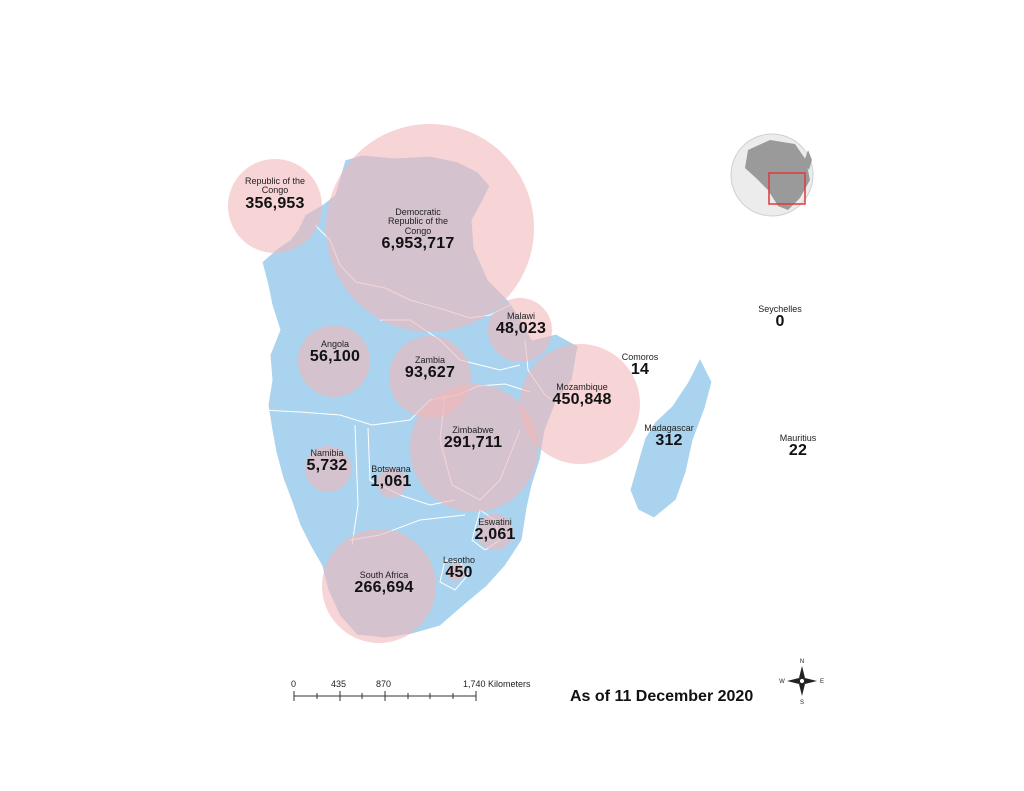 The height and width of the screenshot is (791, 1024). What do you see at coordinates (335, 357) in the screenshot?
I see `country-value: 56,100` at bounding box center [335, 357].